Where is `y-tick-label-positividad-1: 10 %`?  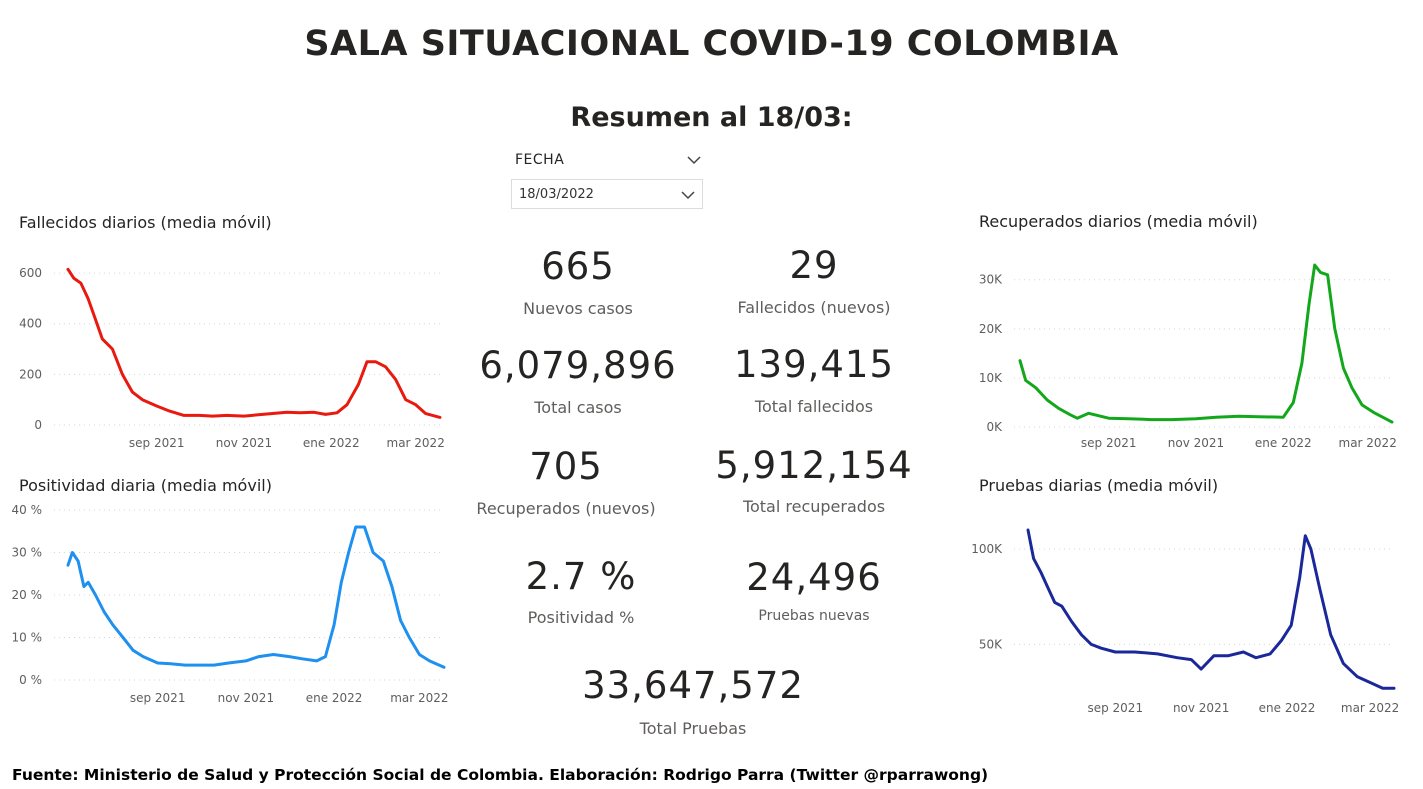
y-tick-label-positividad-1: 10 % is located at coordinates (27, 638).